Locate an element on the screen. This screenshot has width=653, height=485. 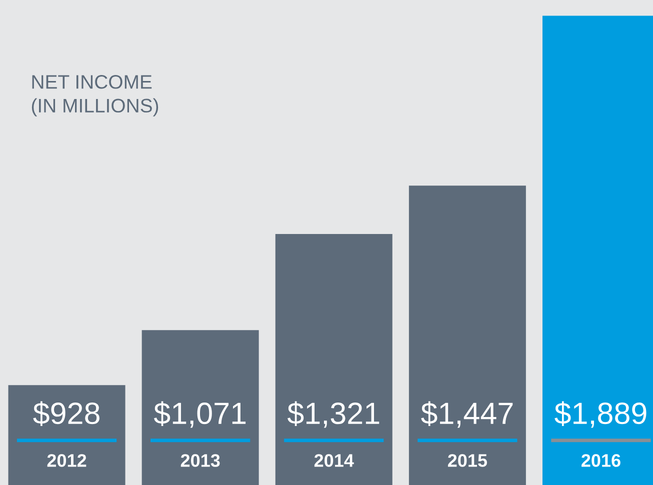
data-label: $928 is located at coordinates (66, 413).